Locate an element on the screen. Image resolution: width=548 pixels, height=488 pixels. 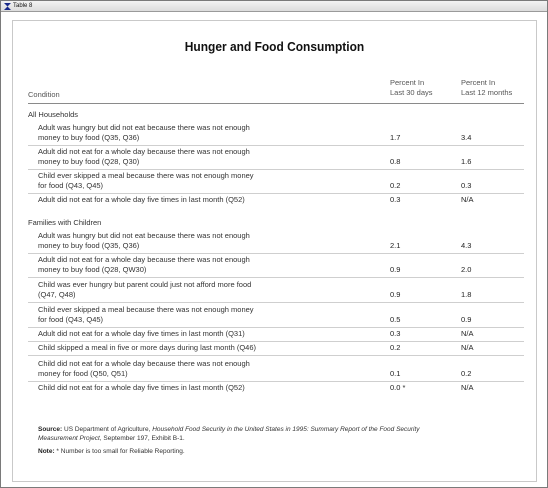
row-condition-line: money to buy food (Q28, Q30) is located at coordinates (89, 161).